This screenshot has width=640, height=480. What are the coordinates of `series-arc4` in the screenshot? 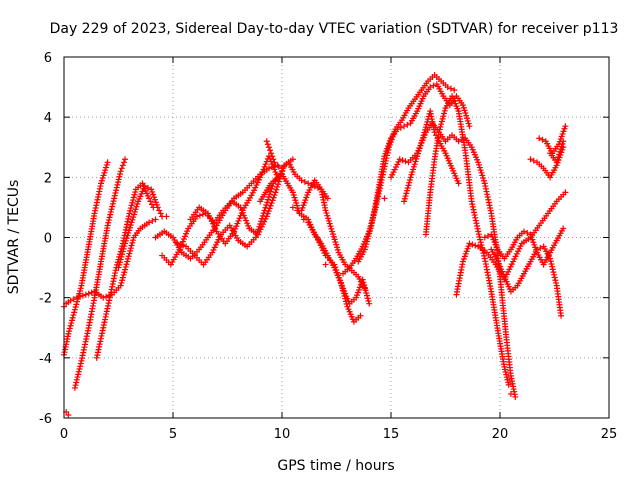 It's located at (125, 270).